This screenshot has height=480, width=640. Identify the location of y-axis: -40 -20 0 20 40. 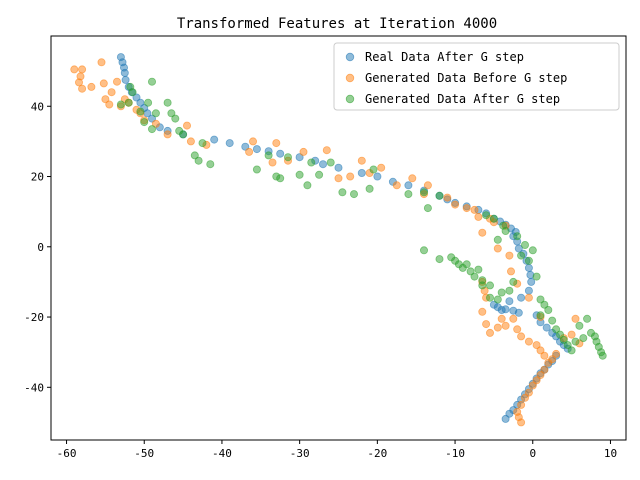
(37, 247).